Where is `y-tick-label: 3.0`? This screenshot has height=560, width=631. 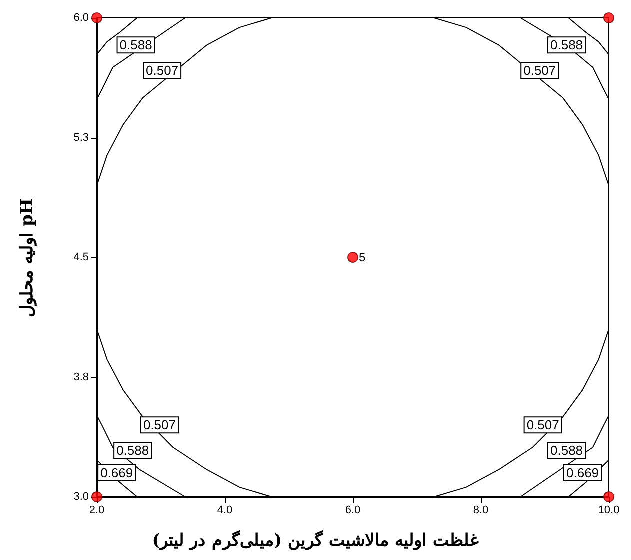 y-tick-label: 3.0 is located at coordinates (81, 497).